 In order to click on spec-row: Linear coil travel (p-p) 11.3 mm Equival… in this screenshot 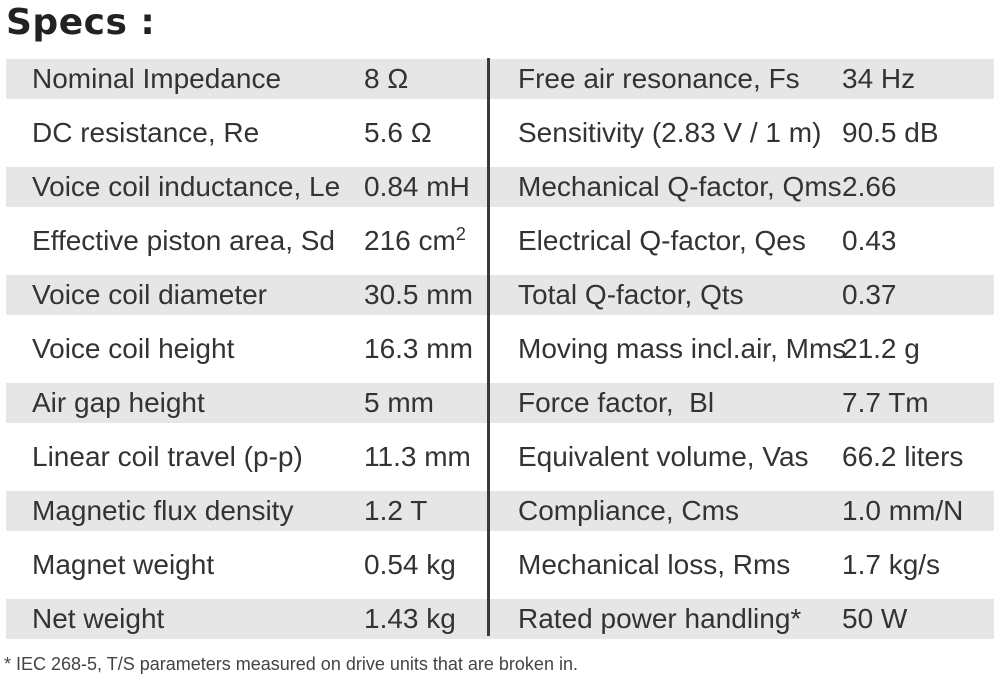, I will do `click(500, 461)`.